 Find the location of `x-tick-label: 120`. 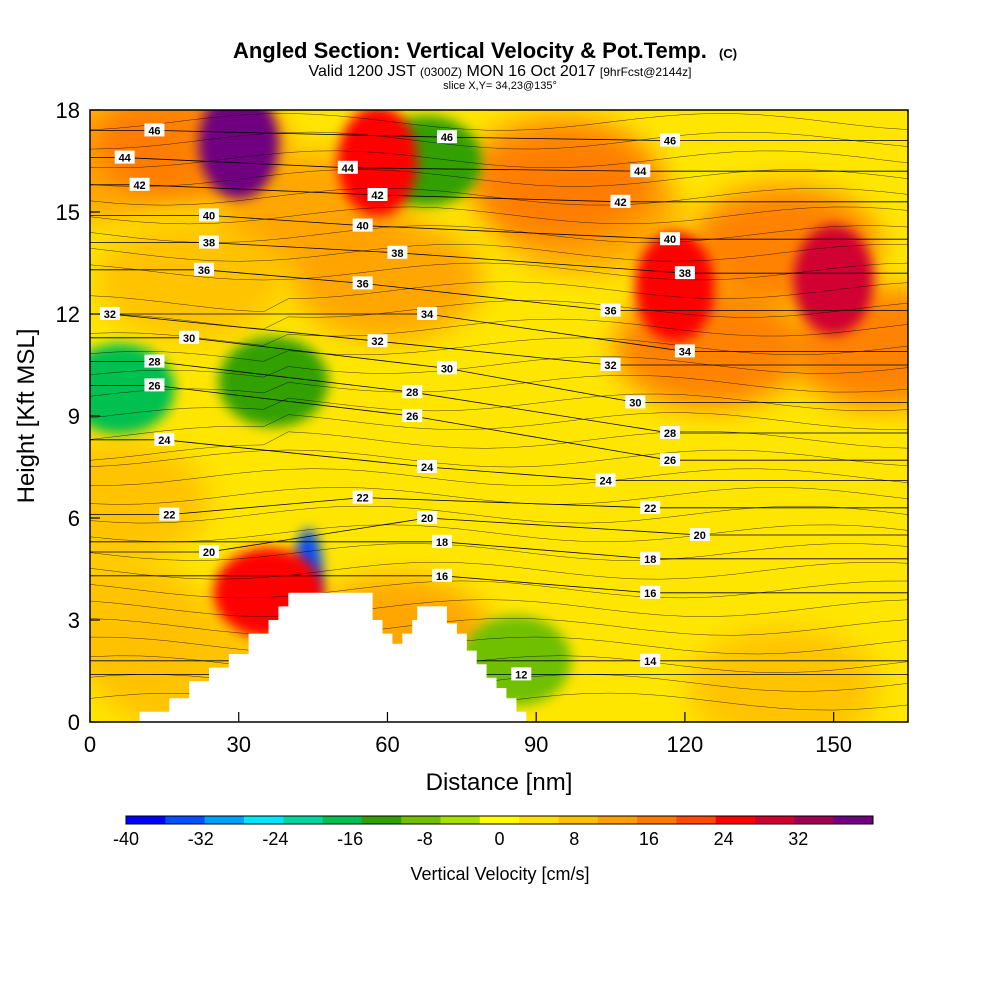

x-tick-label: 120 is located at coordinates (685, 744).